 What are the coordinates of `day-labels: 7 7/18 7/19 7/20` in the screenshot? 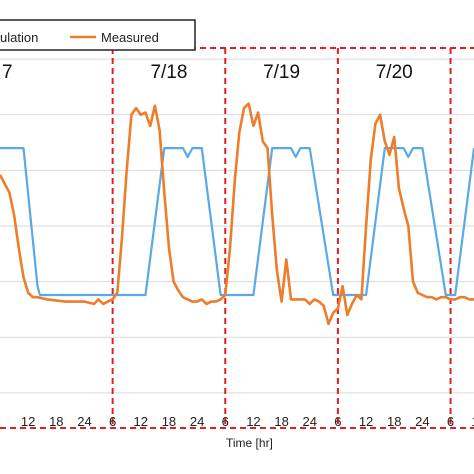 It's located at (207, 72).